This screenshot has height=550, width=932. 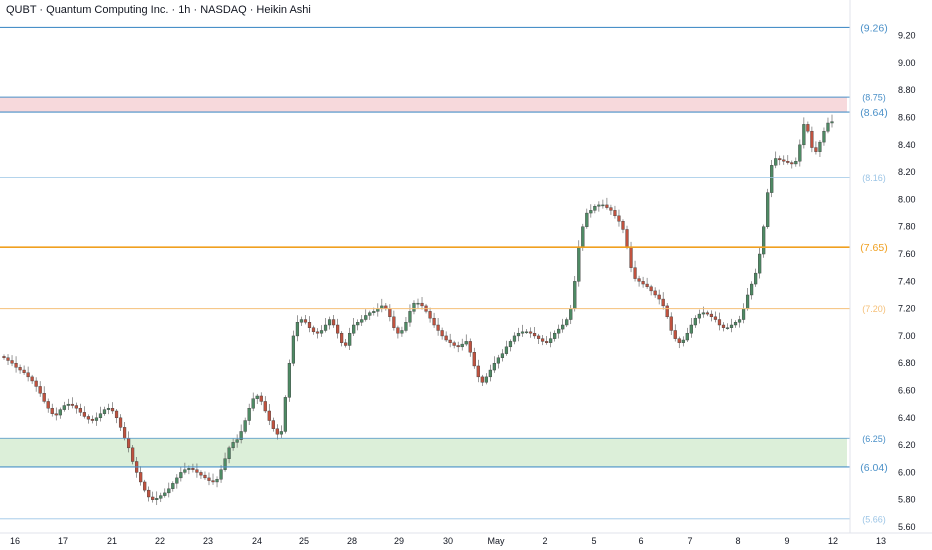 What do you see at coordinates (907, 118) in the screenshot?
I see `y-tick-label-3: 8.60` at bounding box center [907, 118].